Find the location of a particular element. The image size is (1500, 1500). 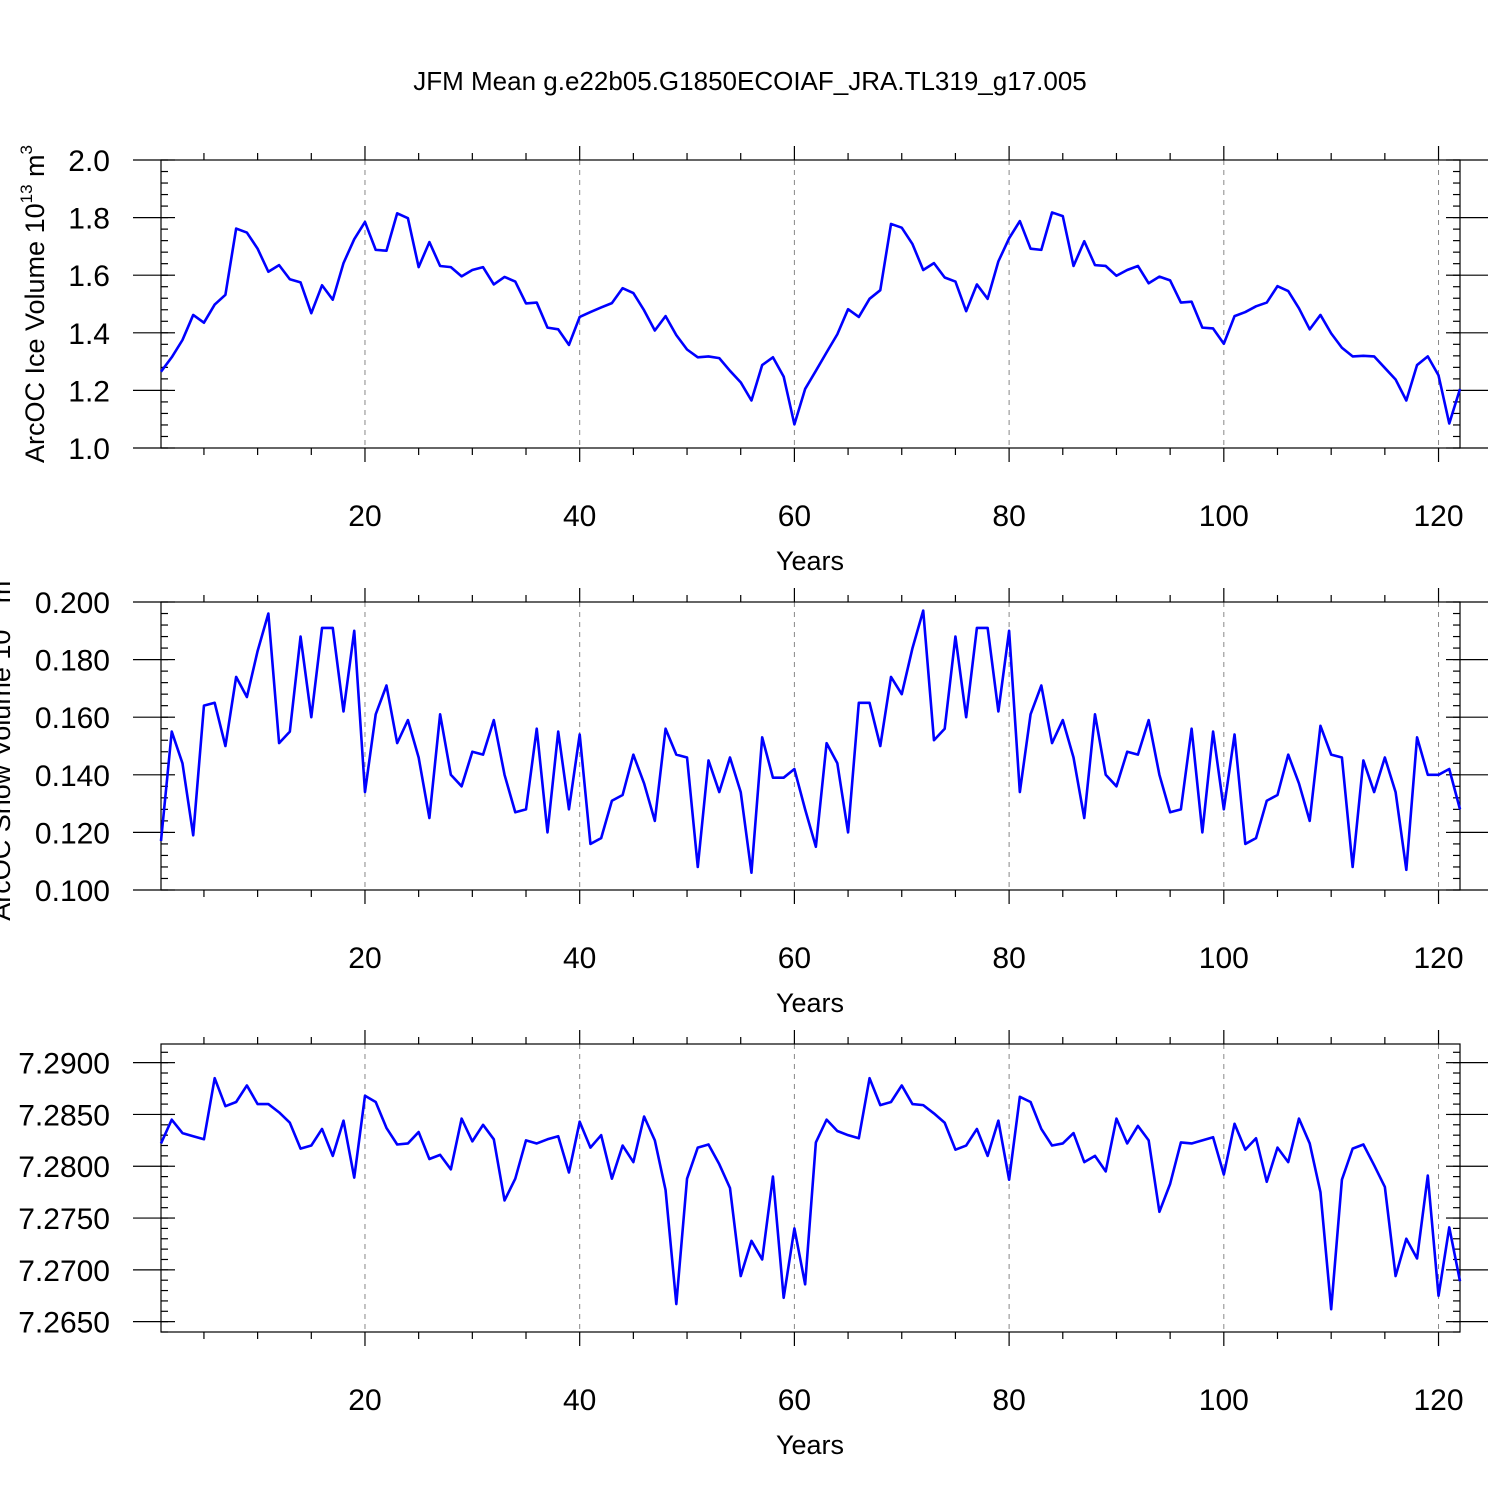

y-tick-label: 2.0 is located at coordinates (89, 161).